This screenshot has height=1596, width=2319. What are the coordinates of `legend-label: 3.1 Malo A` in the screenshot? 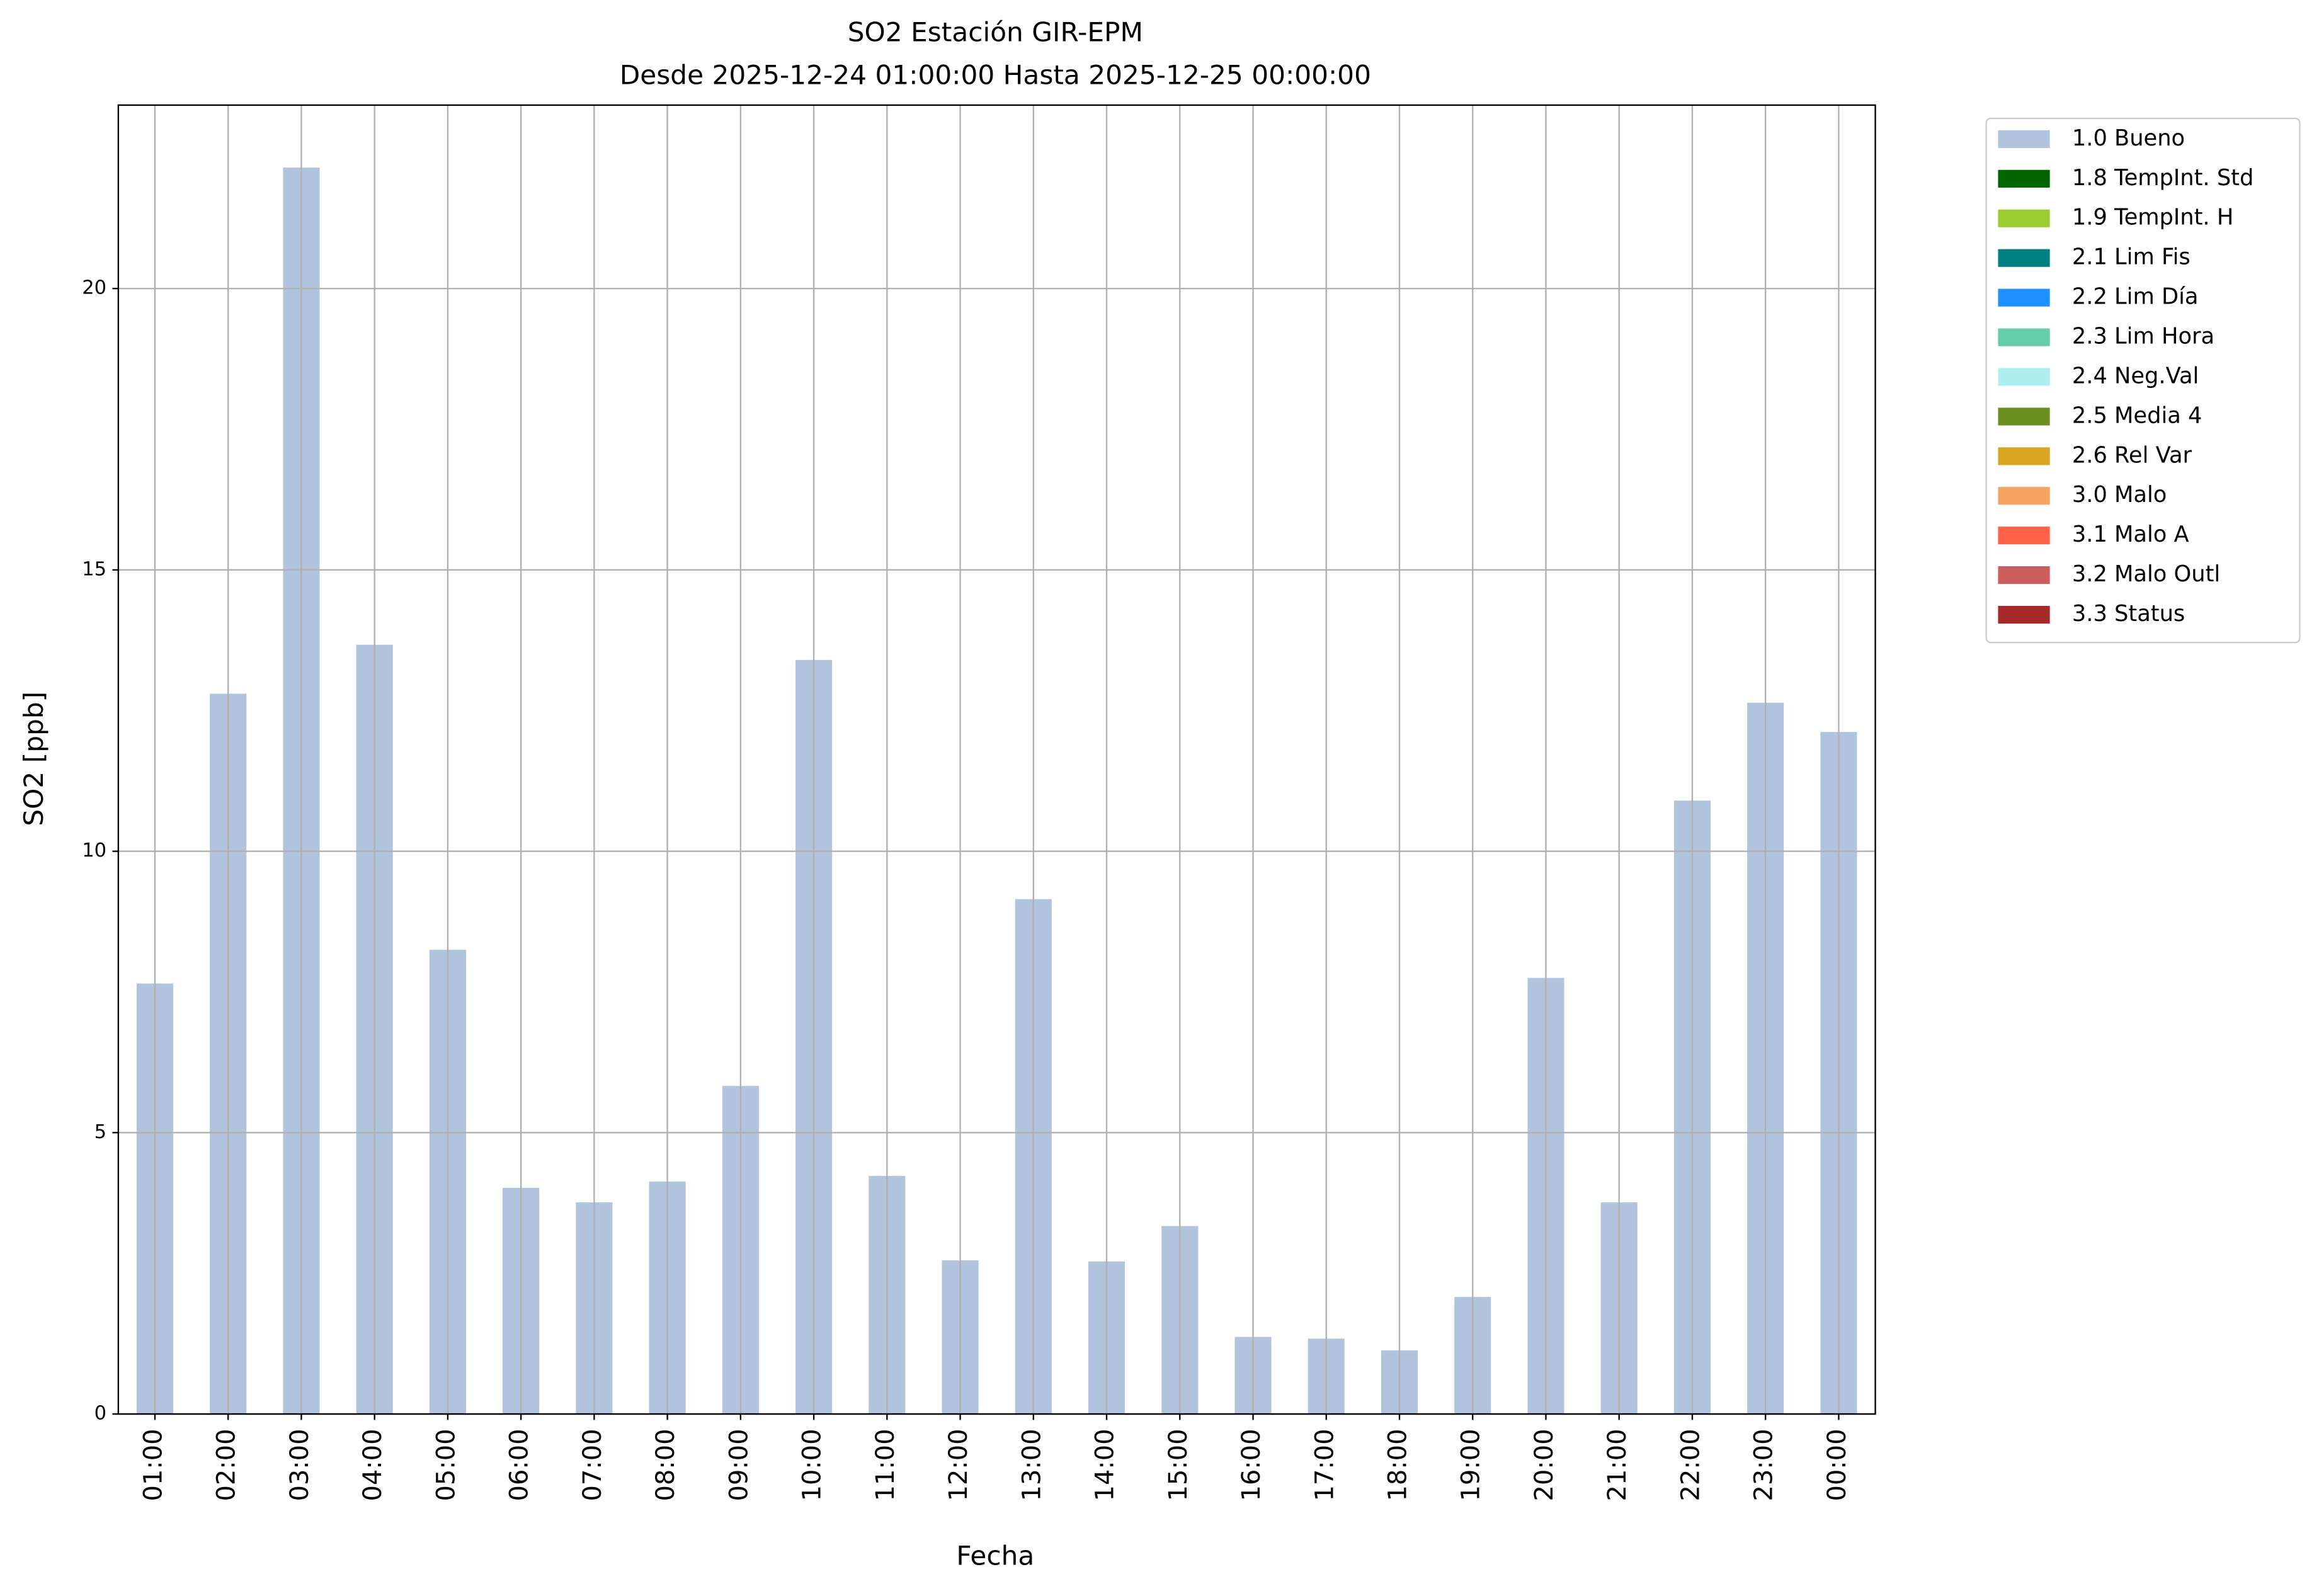 It's located at (2130, 534).